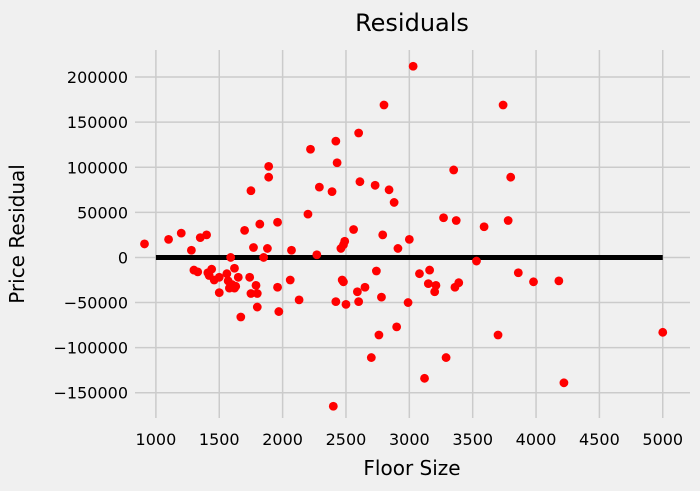 This screenshot has width=700, height=491. What do you see at coordinates (412, 23) in the screenshot?
I see `chart-title: Residuals` at bounding box center [412, 23].